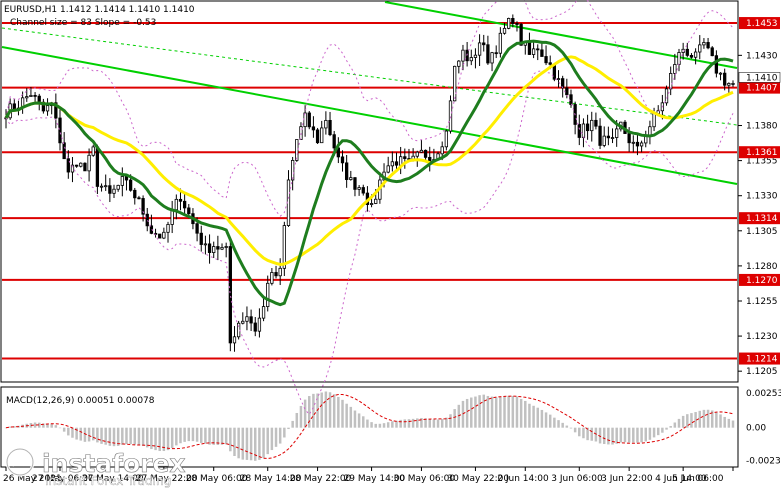 The width and height of the screenshot is (781, 489). Describe the element at coordinates (369, 427) in the screenshot. I see `macd-signal-line` at that location.